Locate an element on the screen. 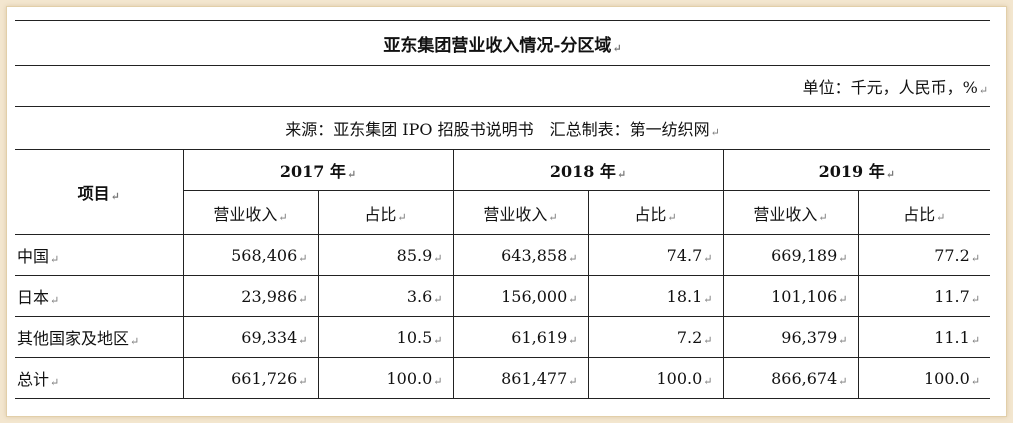 The image size is (1013, 423). cell-revenue-2018: 861,477↵ is located at coordinates (520, 378).